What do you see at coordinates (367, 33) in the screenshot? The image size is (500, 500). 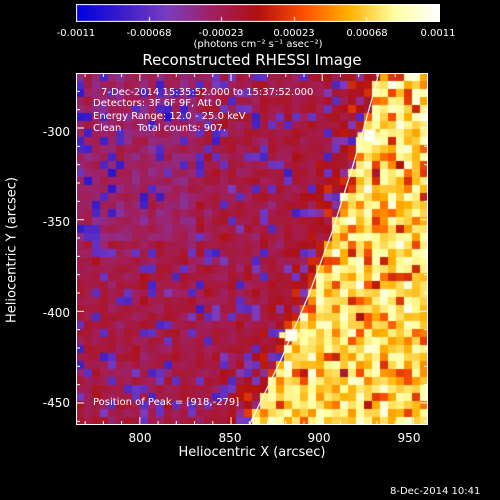 I see `colorbar-tick-label: 0.00068` at bounding box center [367, 33].